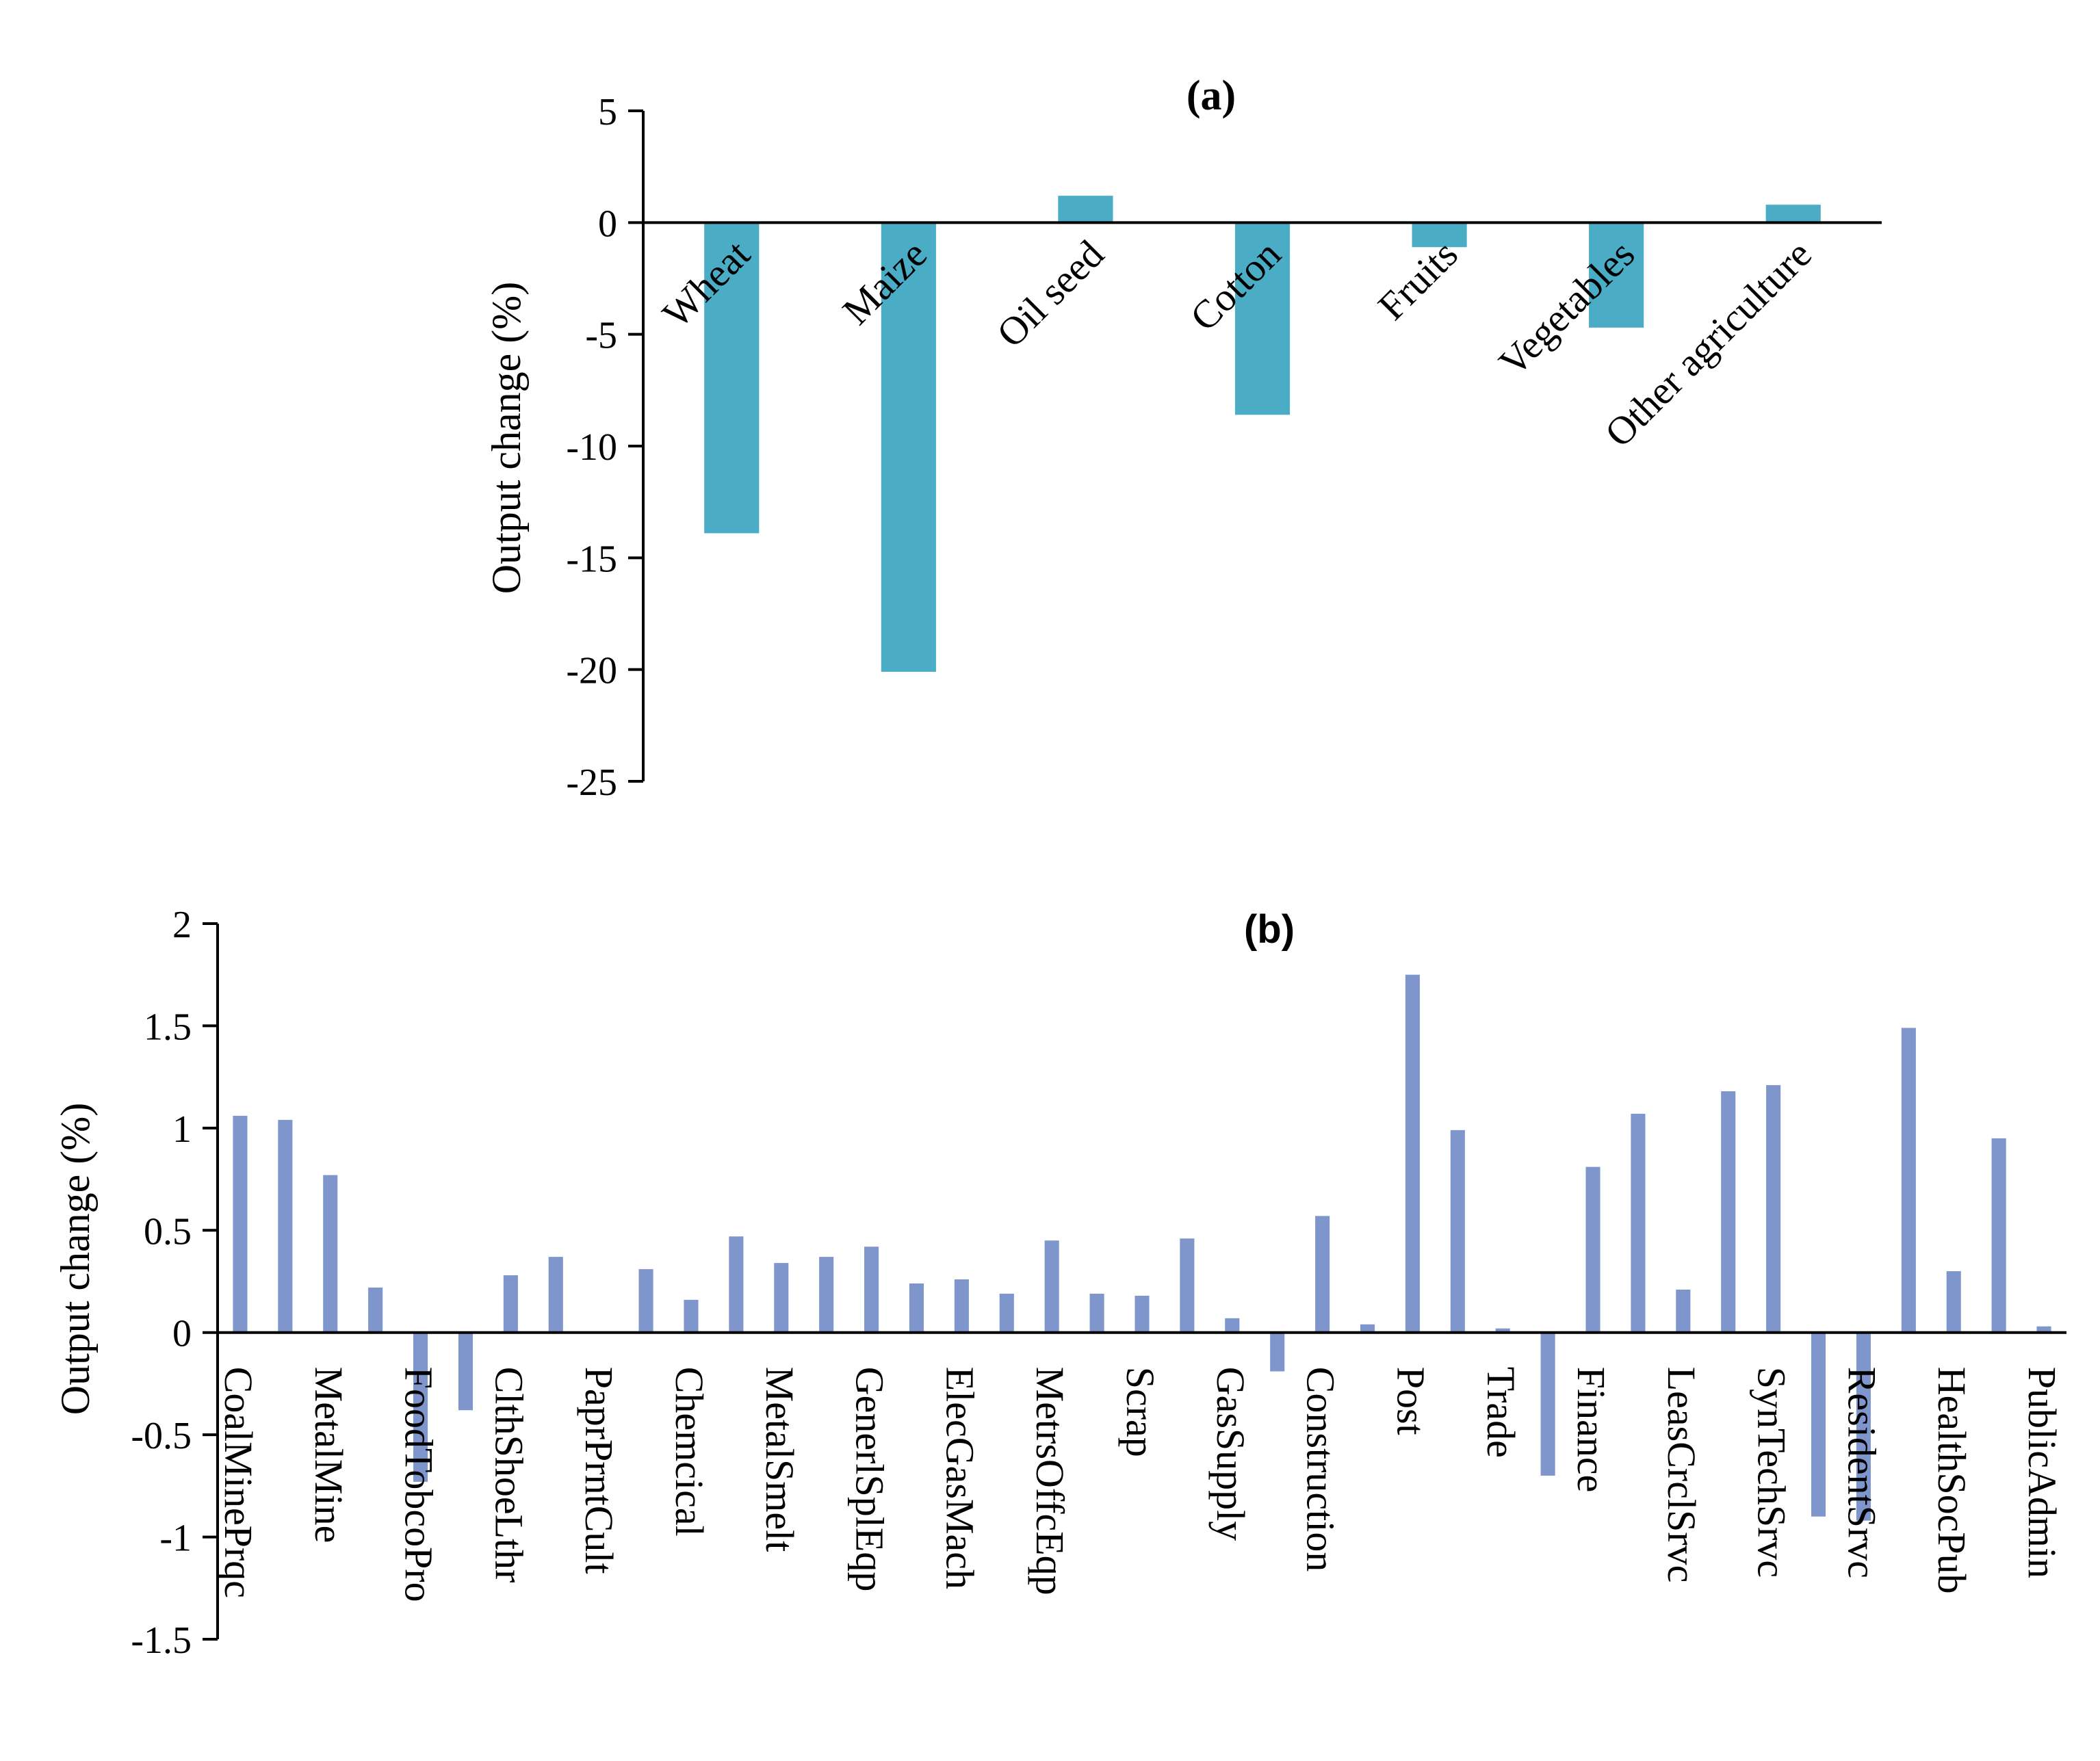  I want to click on a-ytick-label-1: 0, so click(607, 224).